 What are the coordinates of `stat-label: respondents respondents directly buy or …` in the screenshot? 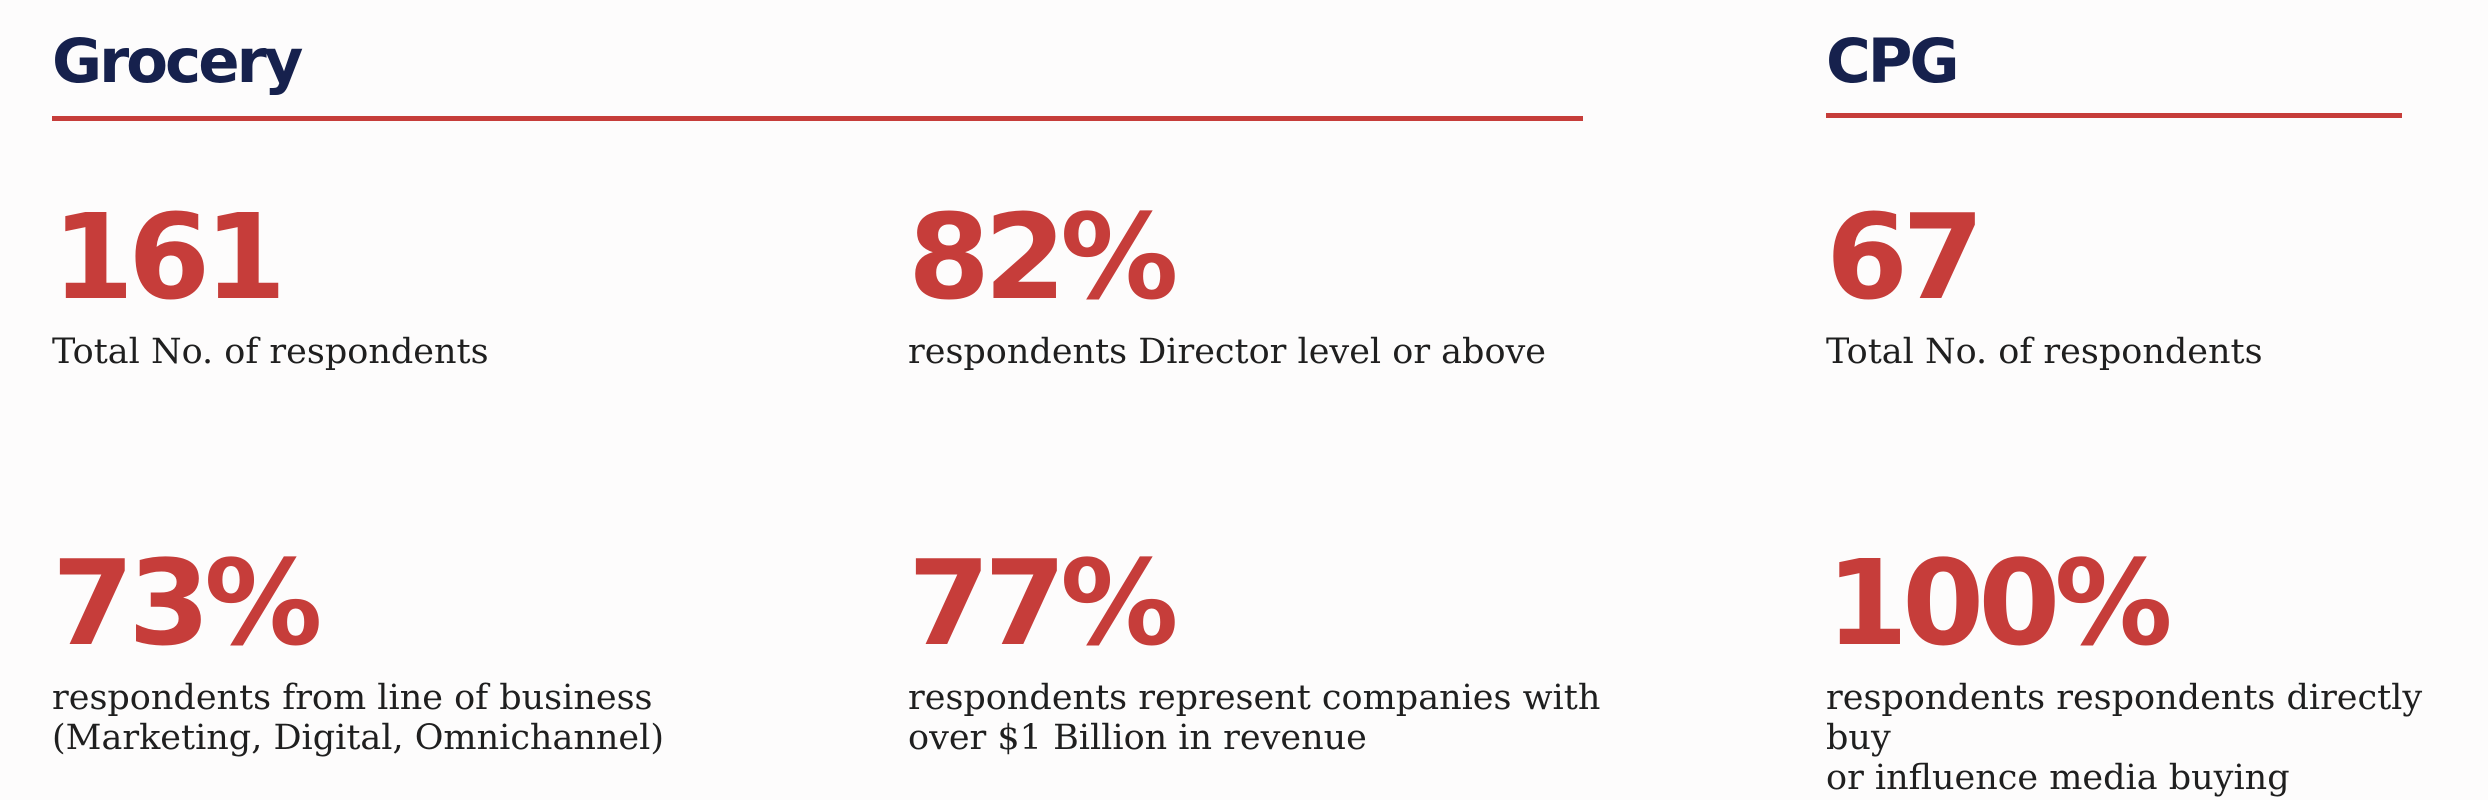 It's located at (2156, 738).